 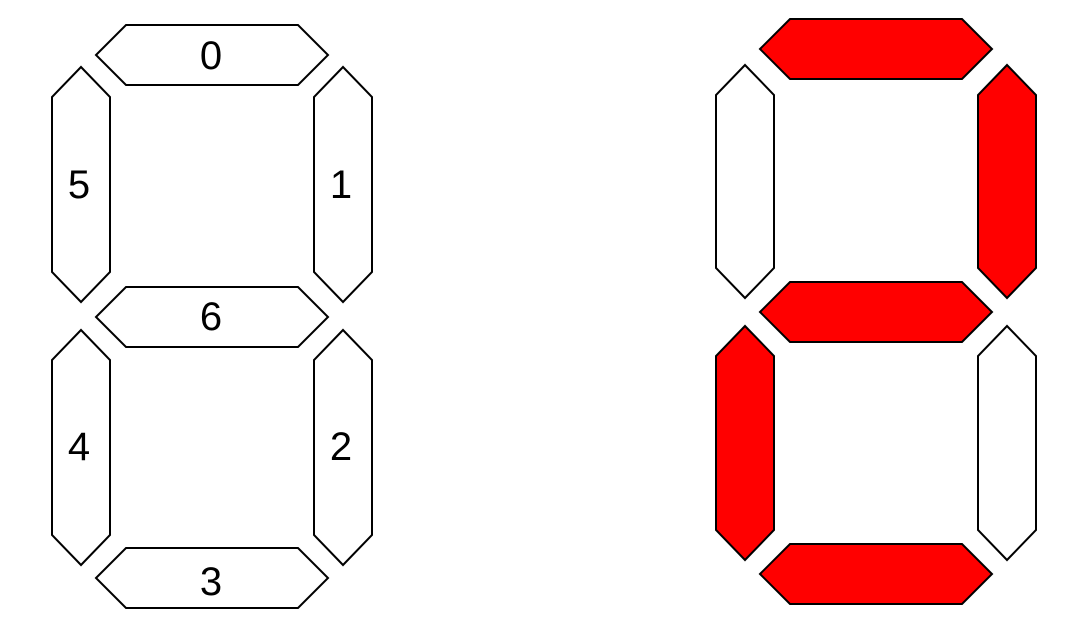 I want to click on segment-label-0: 0, so click(x=211, y=56).